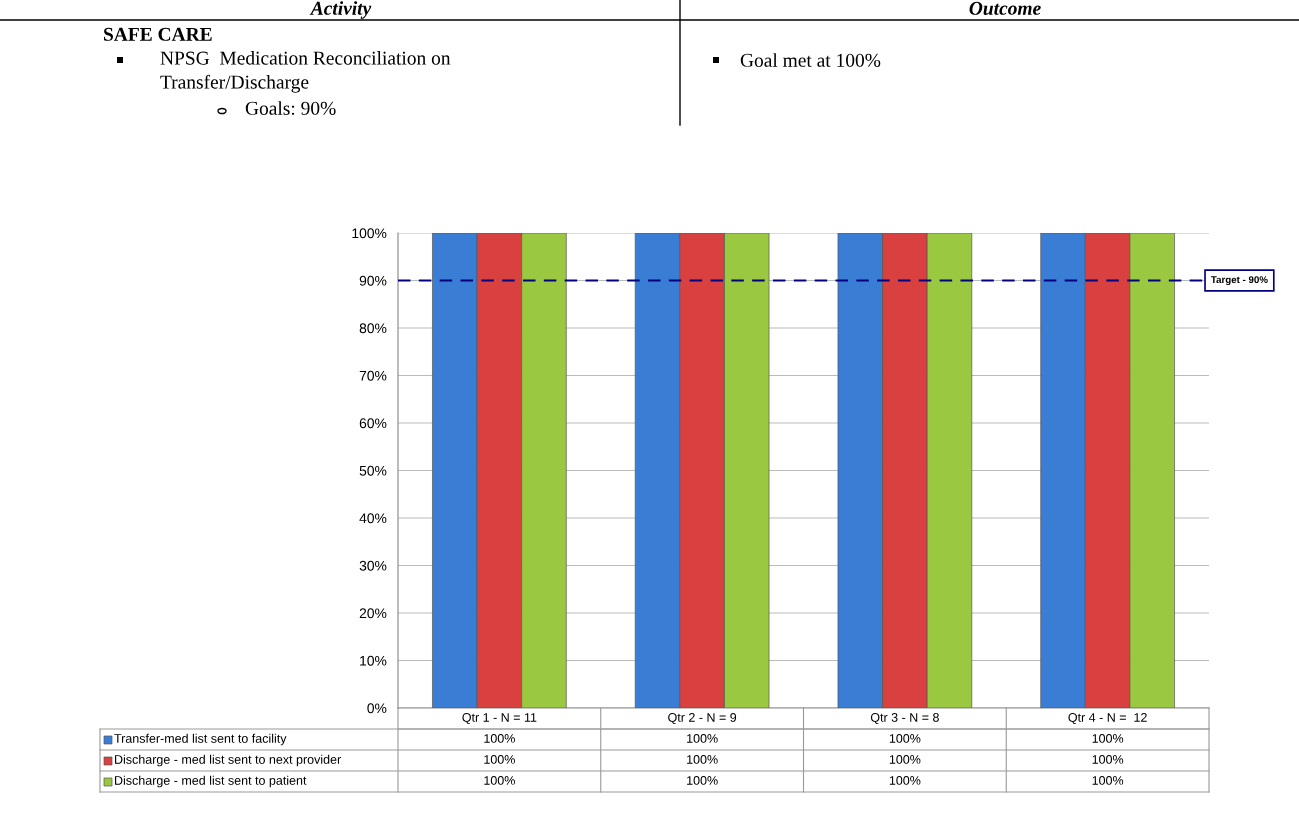  I want to click on y-tick-label: 100%, so click(369, 233).